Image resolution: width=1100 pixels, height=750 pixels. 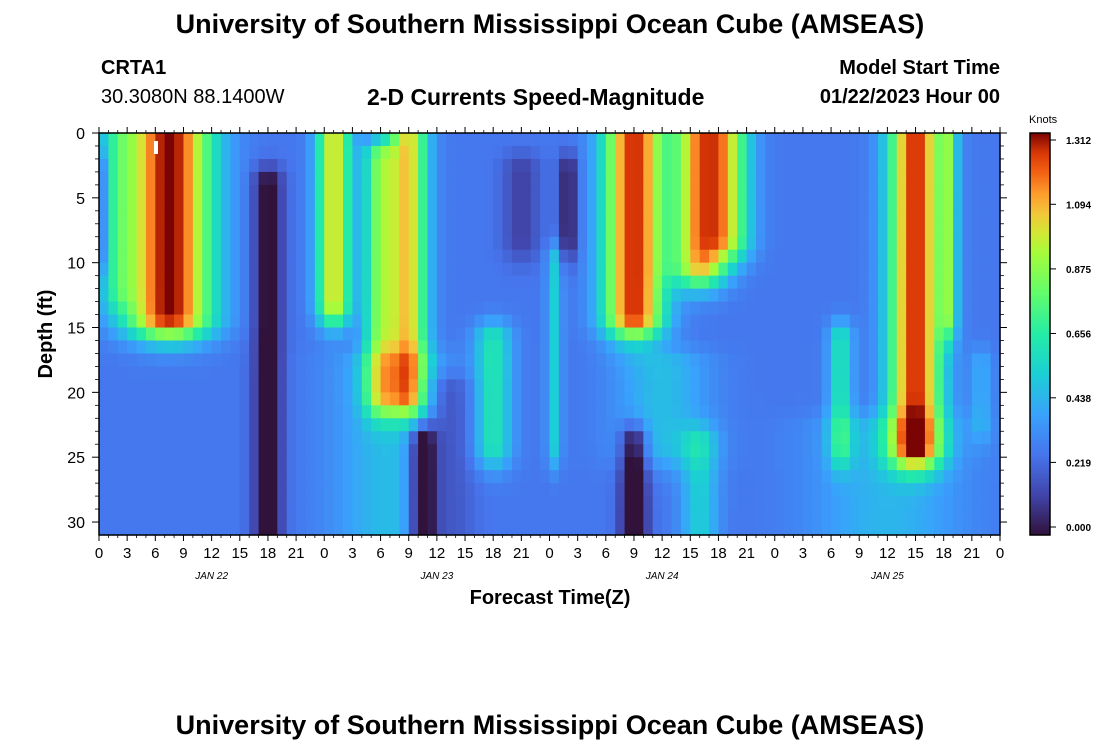 What do you see at coordinates (775, 553) in the screenshot?
I see `x-tick-label: 0` at bounding box center [775, 553].